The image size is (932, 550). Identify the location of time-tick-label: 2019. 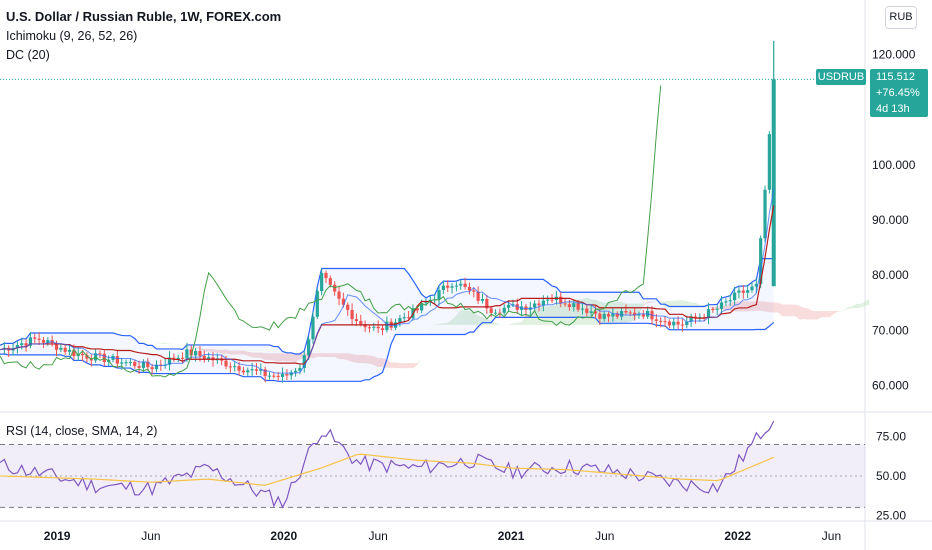
(57, 536).